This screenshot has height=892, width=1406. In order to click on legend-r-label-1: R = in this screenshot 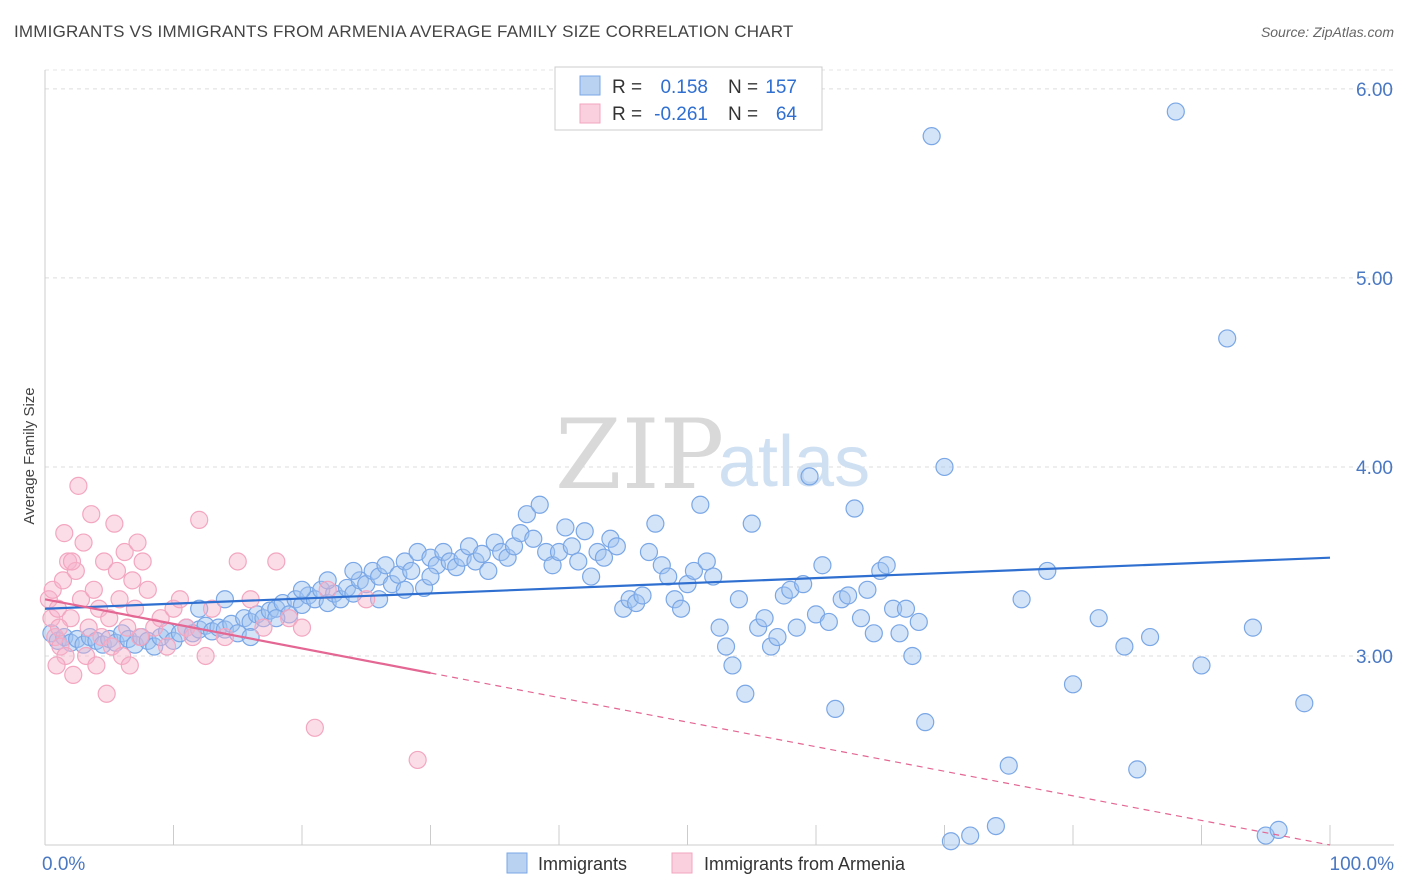, I will do `click(627, 114)`.